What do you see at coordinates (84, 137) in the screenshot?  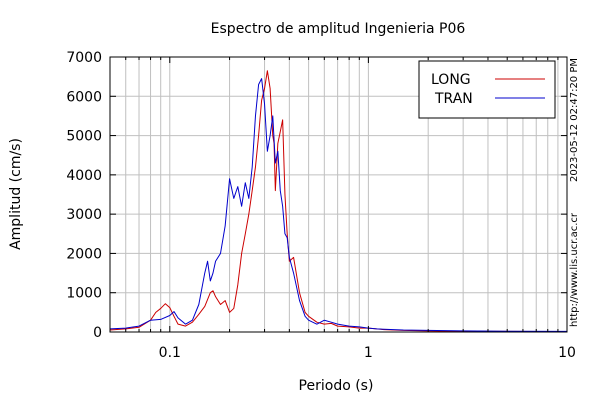 I see `y-tick-label: 5000` at bounding box center [84, 137].